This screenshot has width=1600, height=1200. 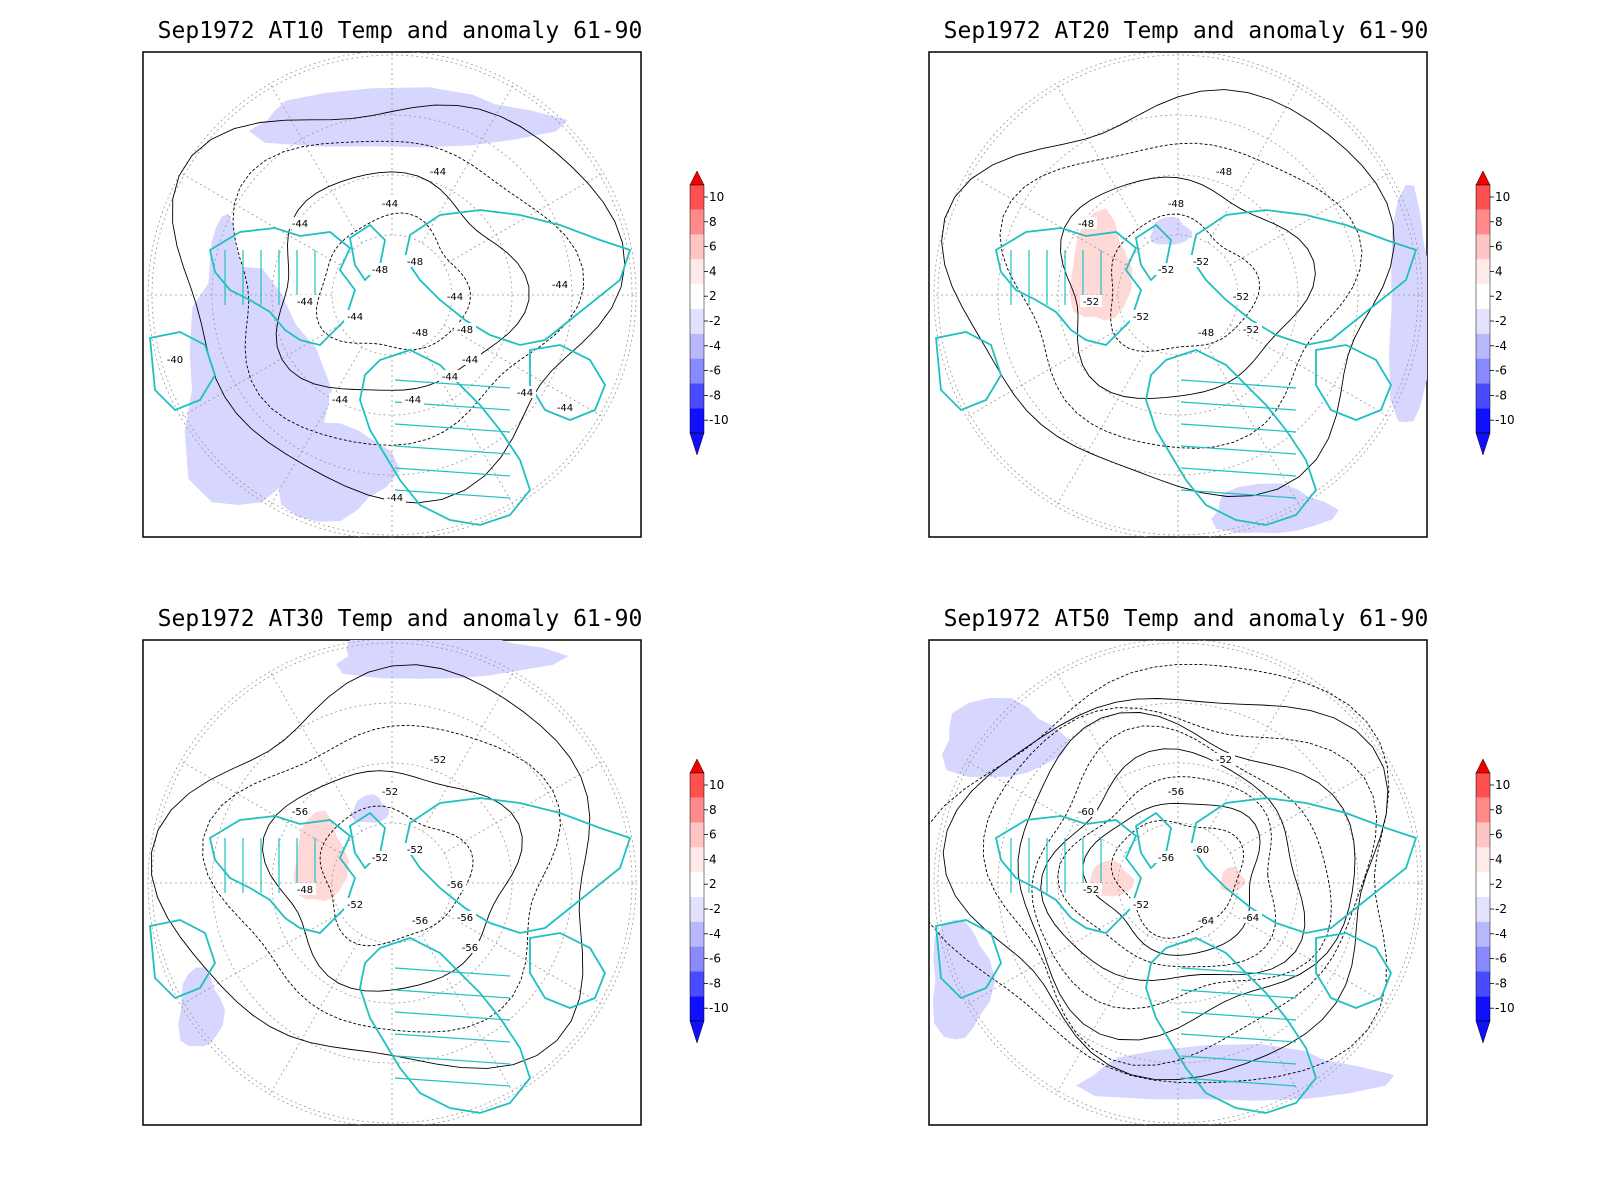 What do you see at coordinates (1483, 444) in the screenshot?
I see `colorbar-bottom-arrow` at bounding box center [1483, 444].